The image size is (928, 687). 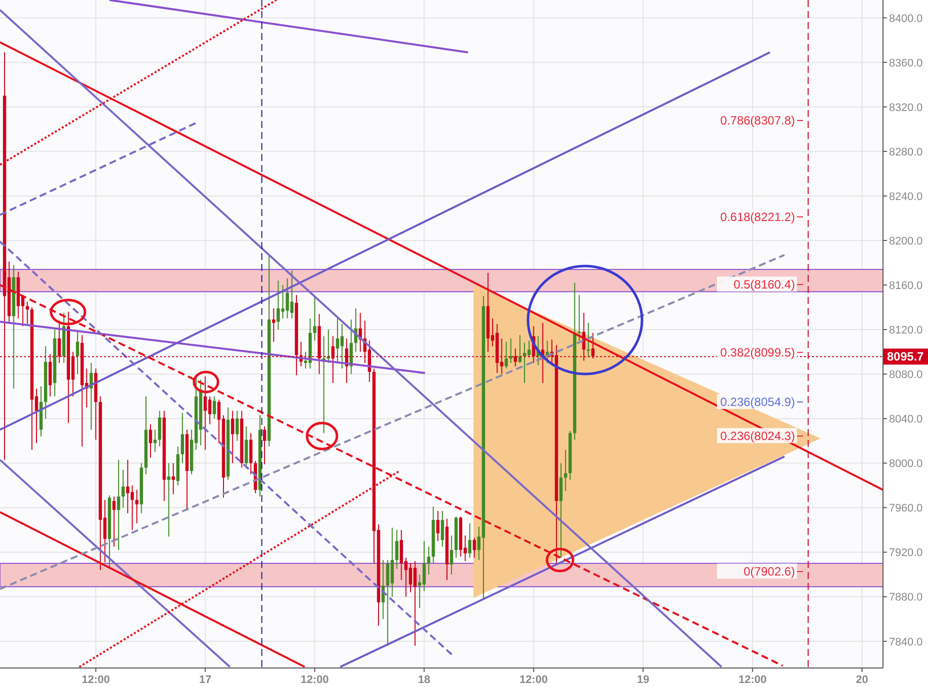 I want to click on ref-line-label: 0.382(8099.5), so click(x=757, y=352).